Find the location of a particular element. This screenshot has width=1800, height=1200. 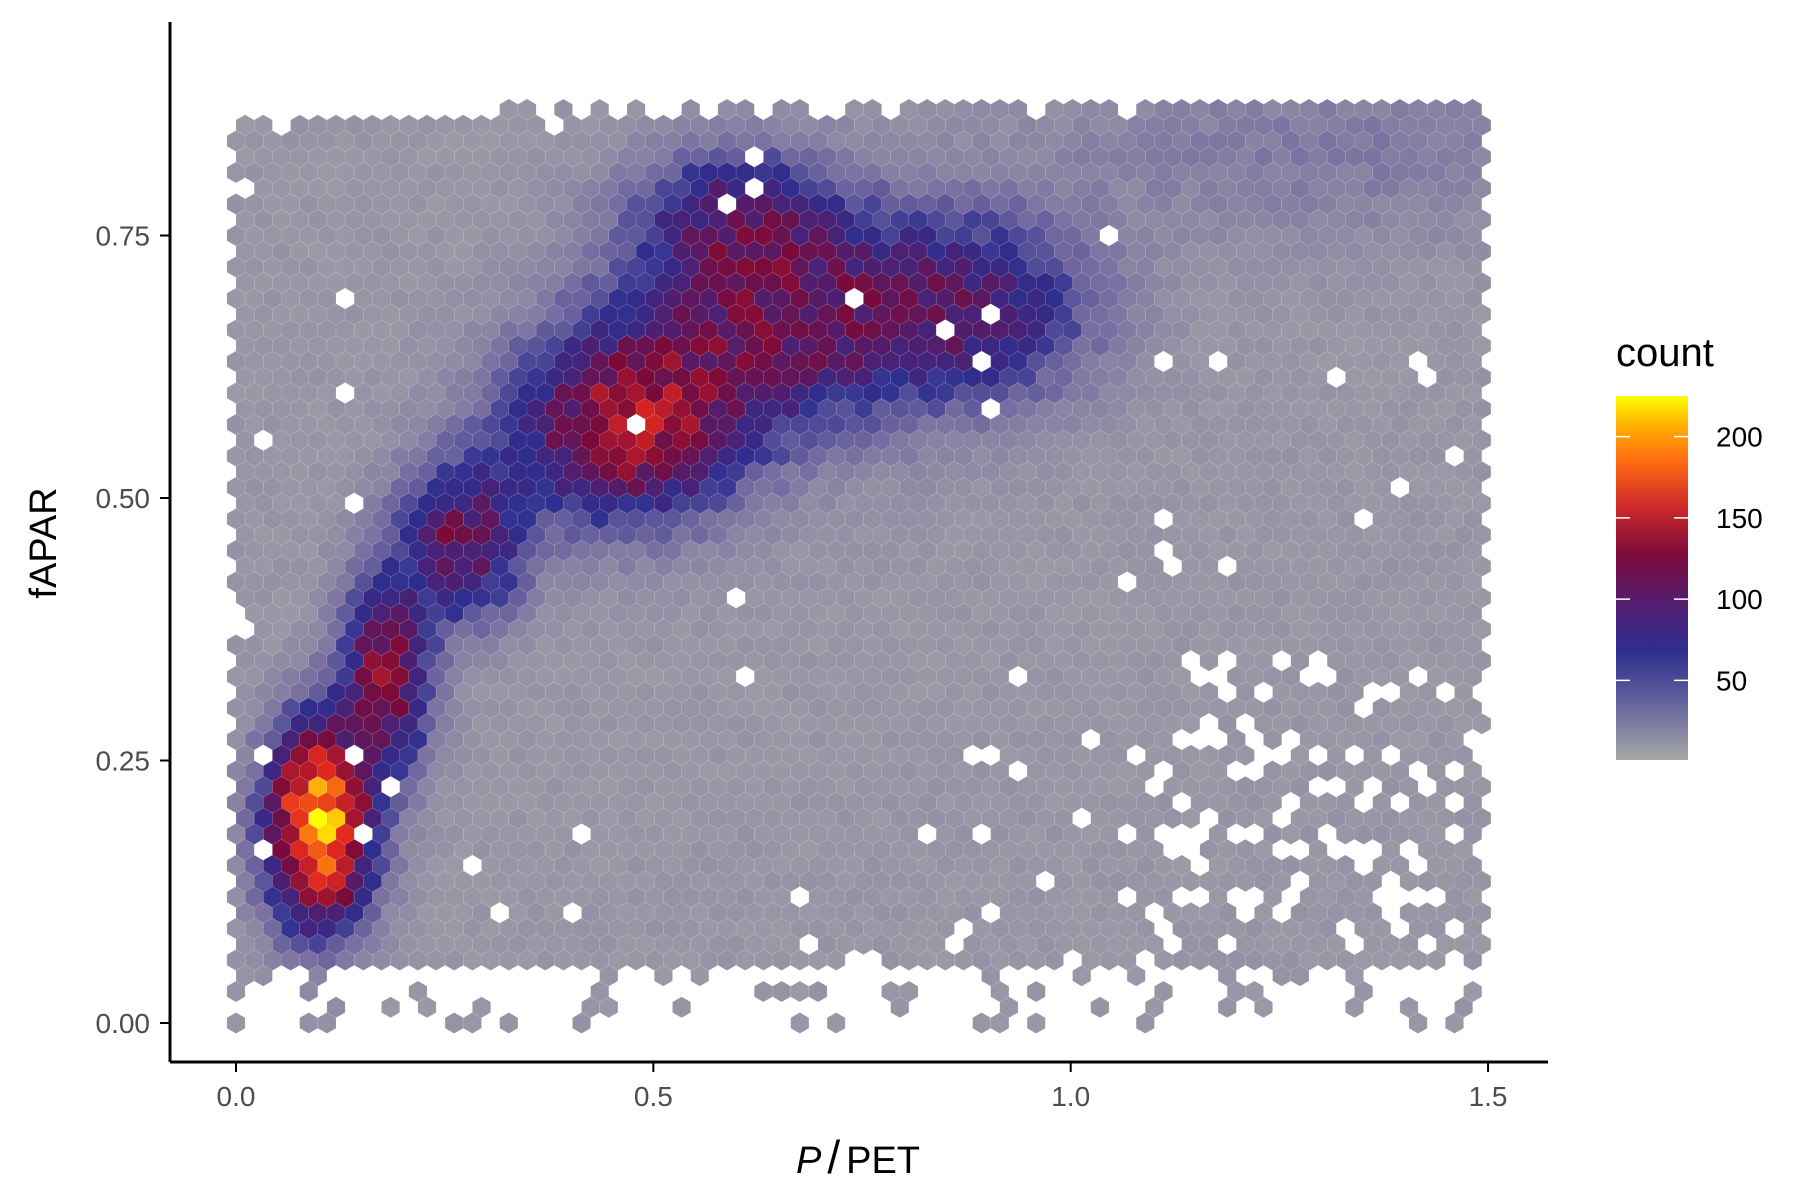

y-tick-label: 0.25 is located at coordinates (123, 761).